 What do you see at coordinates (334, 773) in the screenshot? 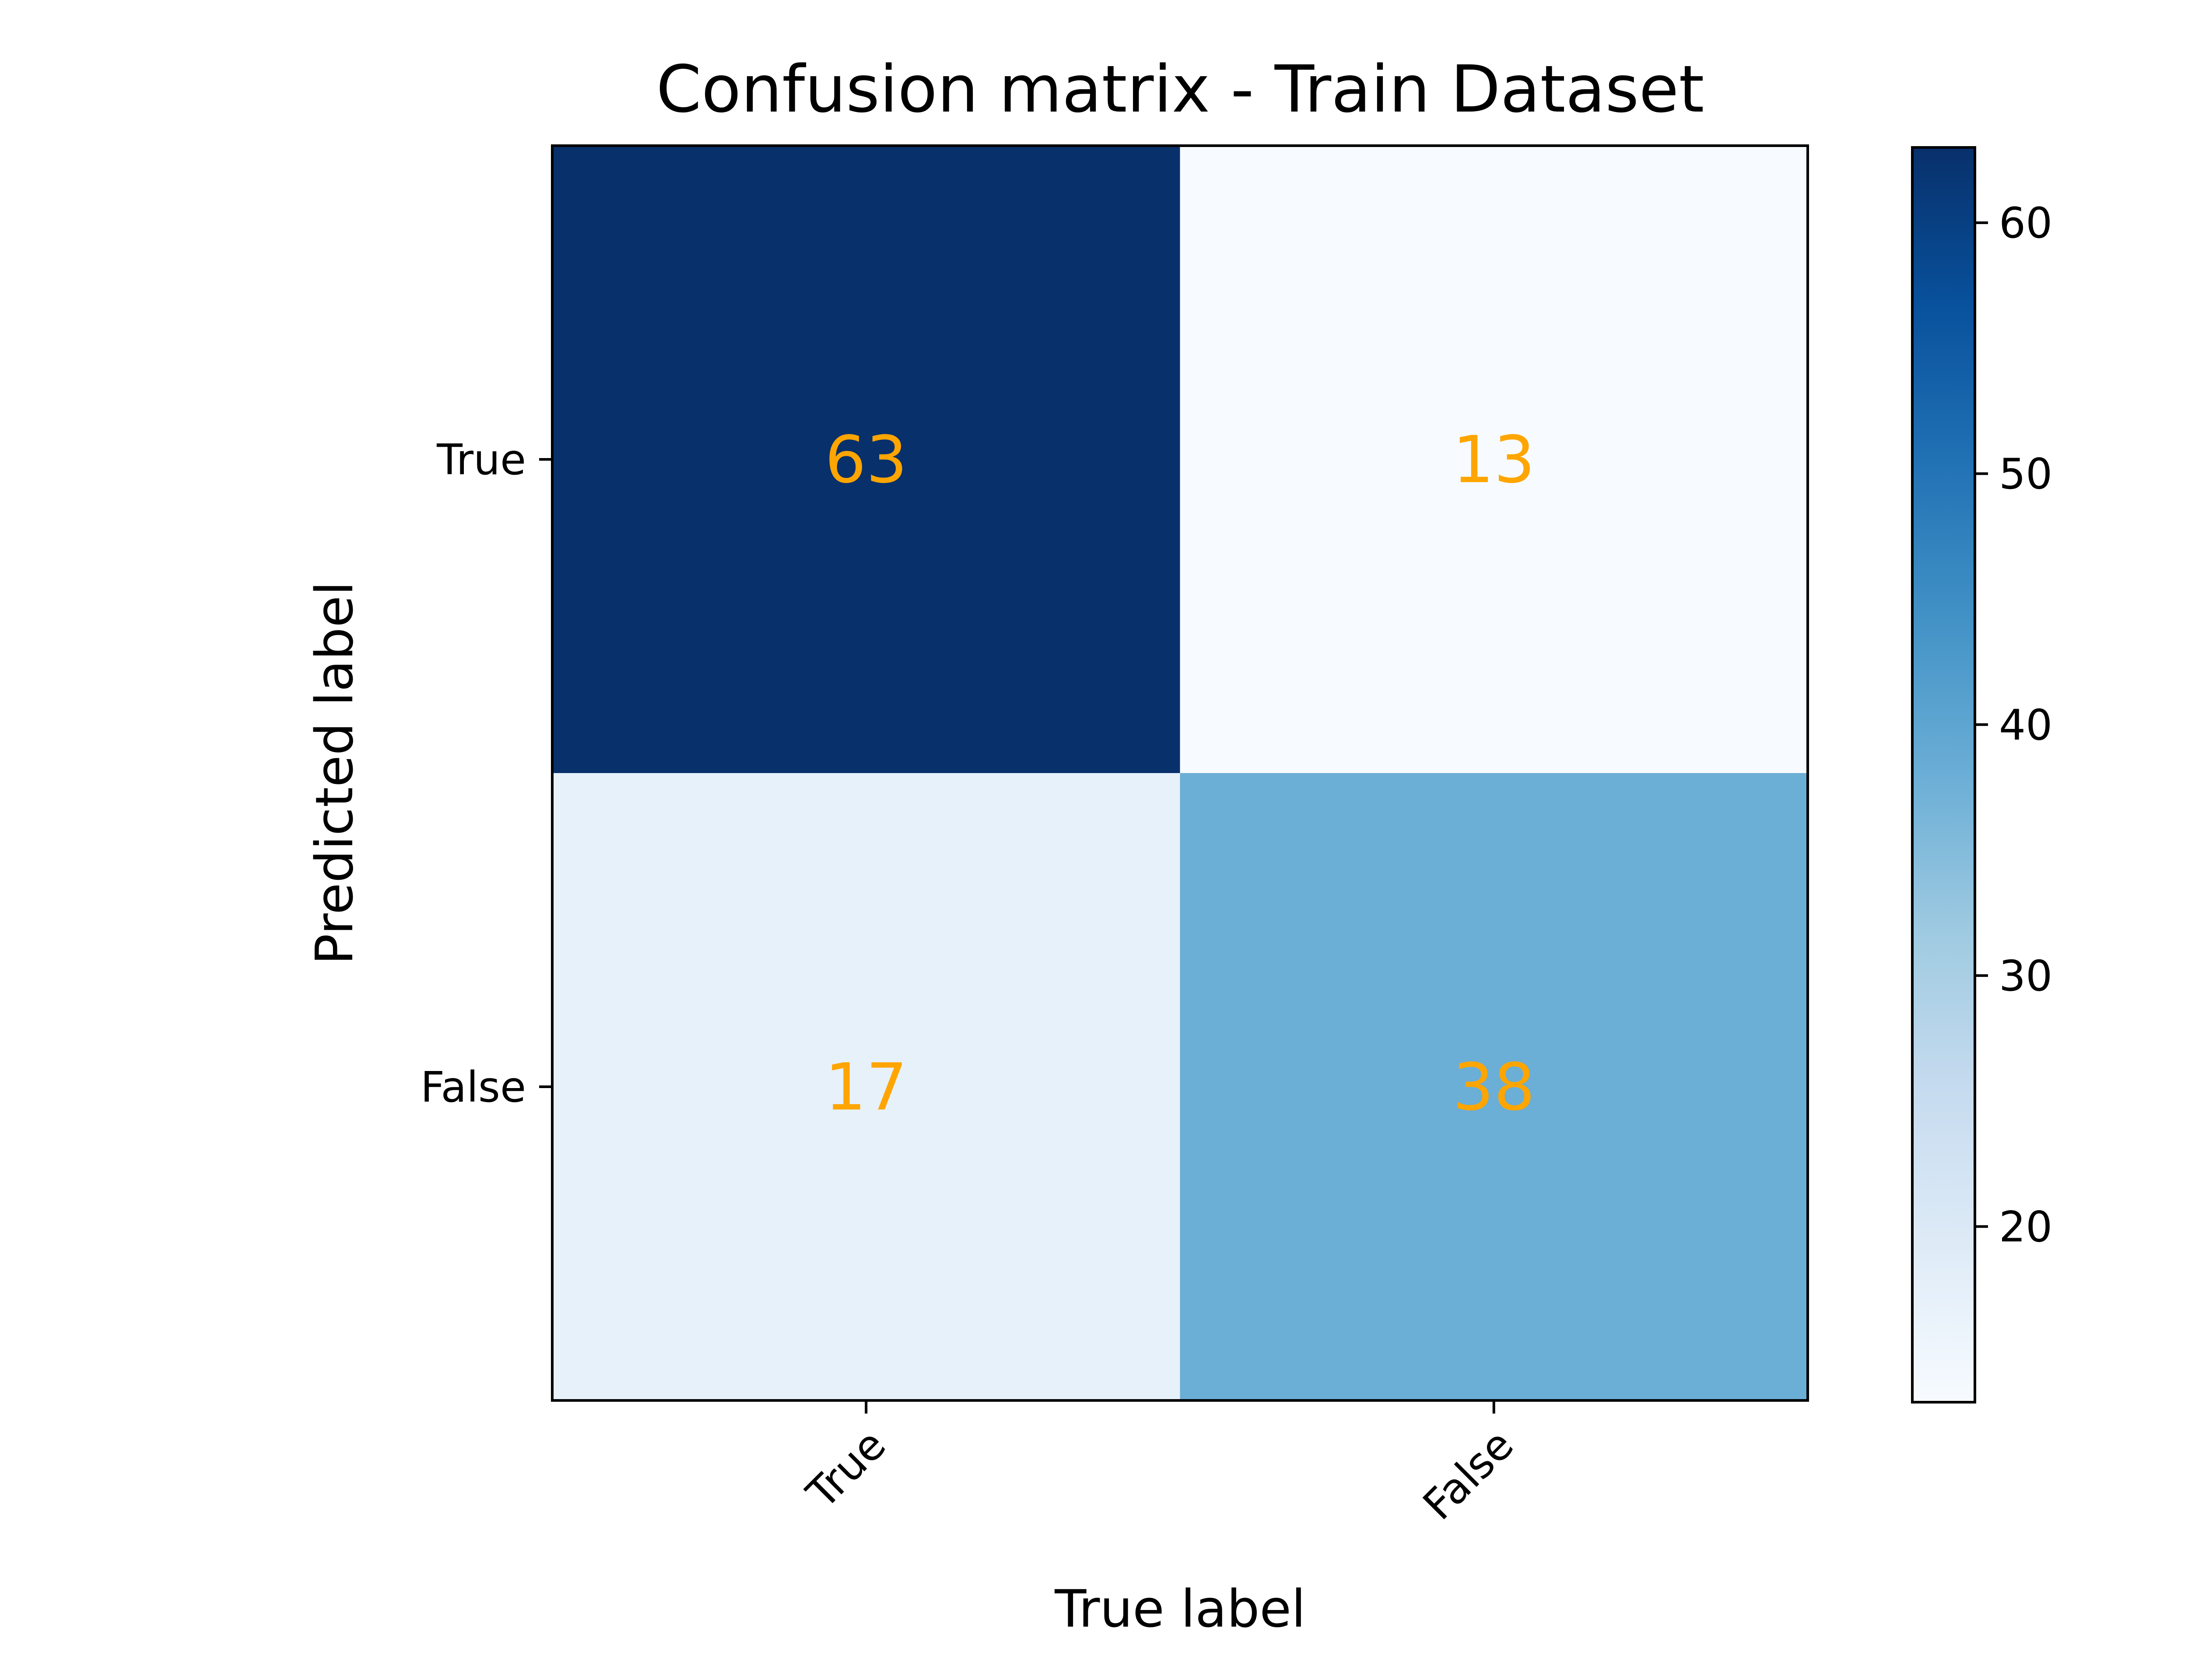
I see `y-axis-label: Predicted label` at bounding box center [334, 773].